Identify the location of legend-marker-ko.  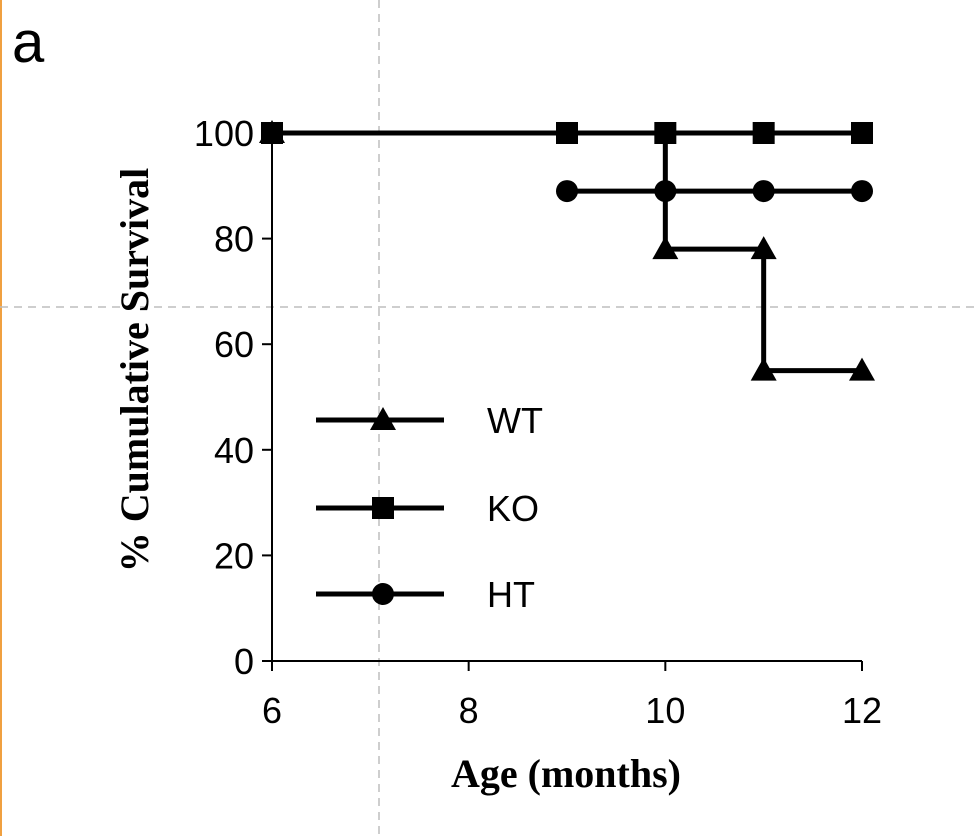
(383, 508).